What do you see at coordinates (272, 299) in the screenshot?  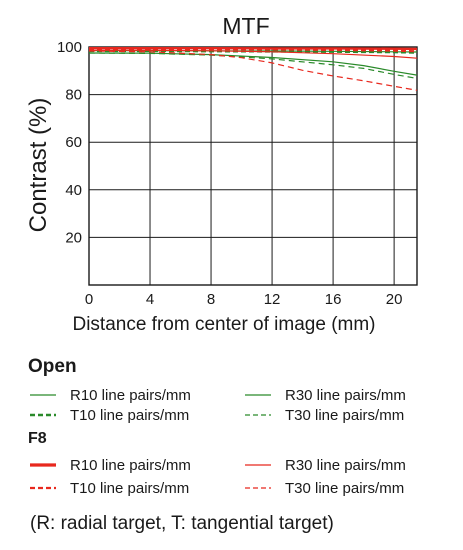 I see `x-tick-label: 12` at bounding box center [272, 299].